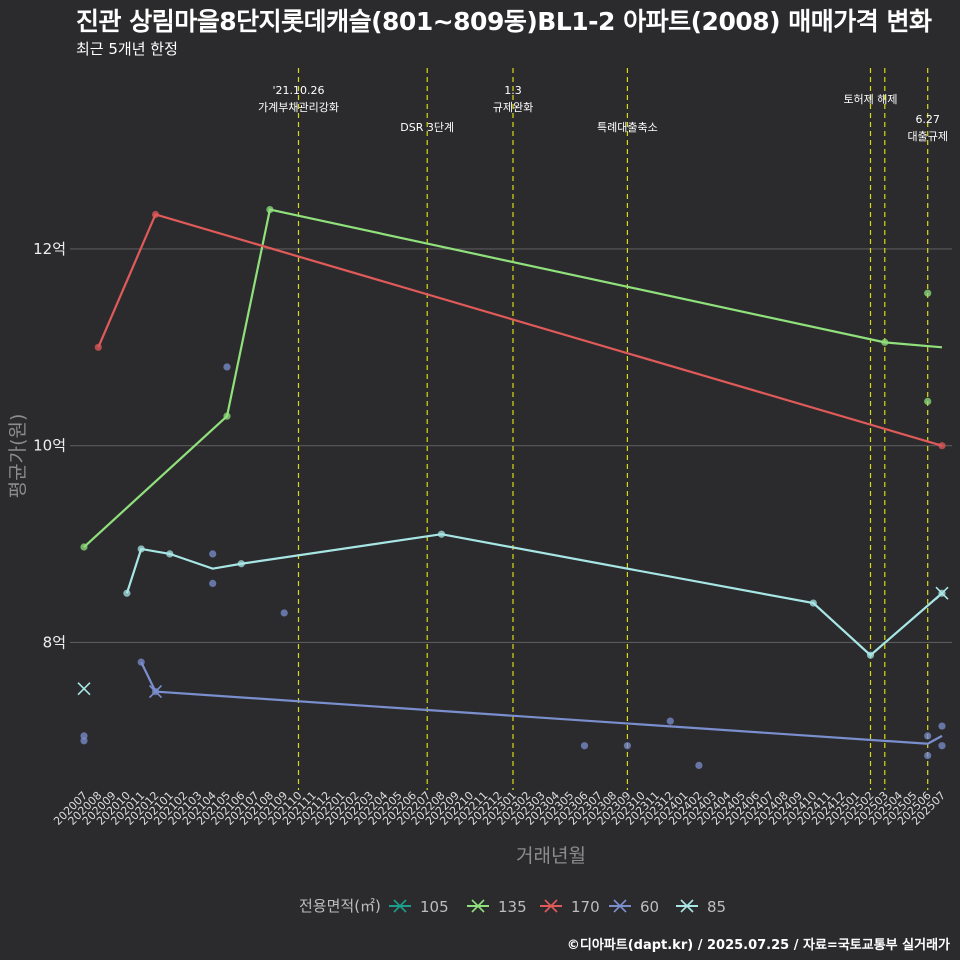 The width and height of the screenshot is (960, 960). Describe the element at coordinates (513, 107) in the screenshot. I see `event-label-202301-1: 규제완화` at that location.